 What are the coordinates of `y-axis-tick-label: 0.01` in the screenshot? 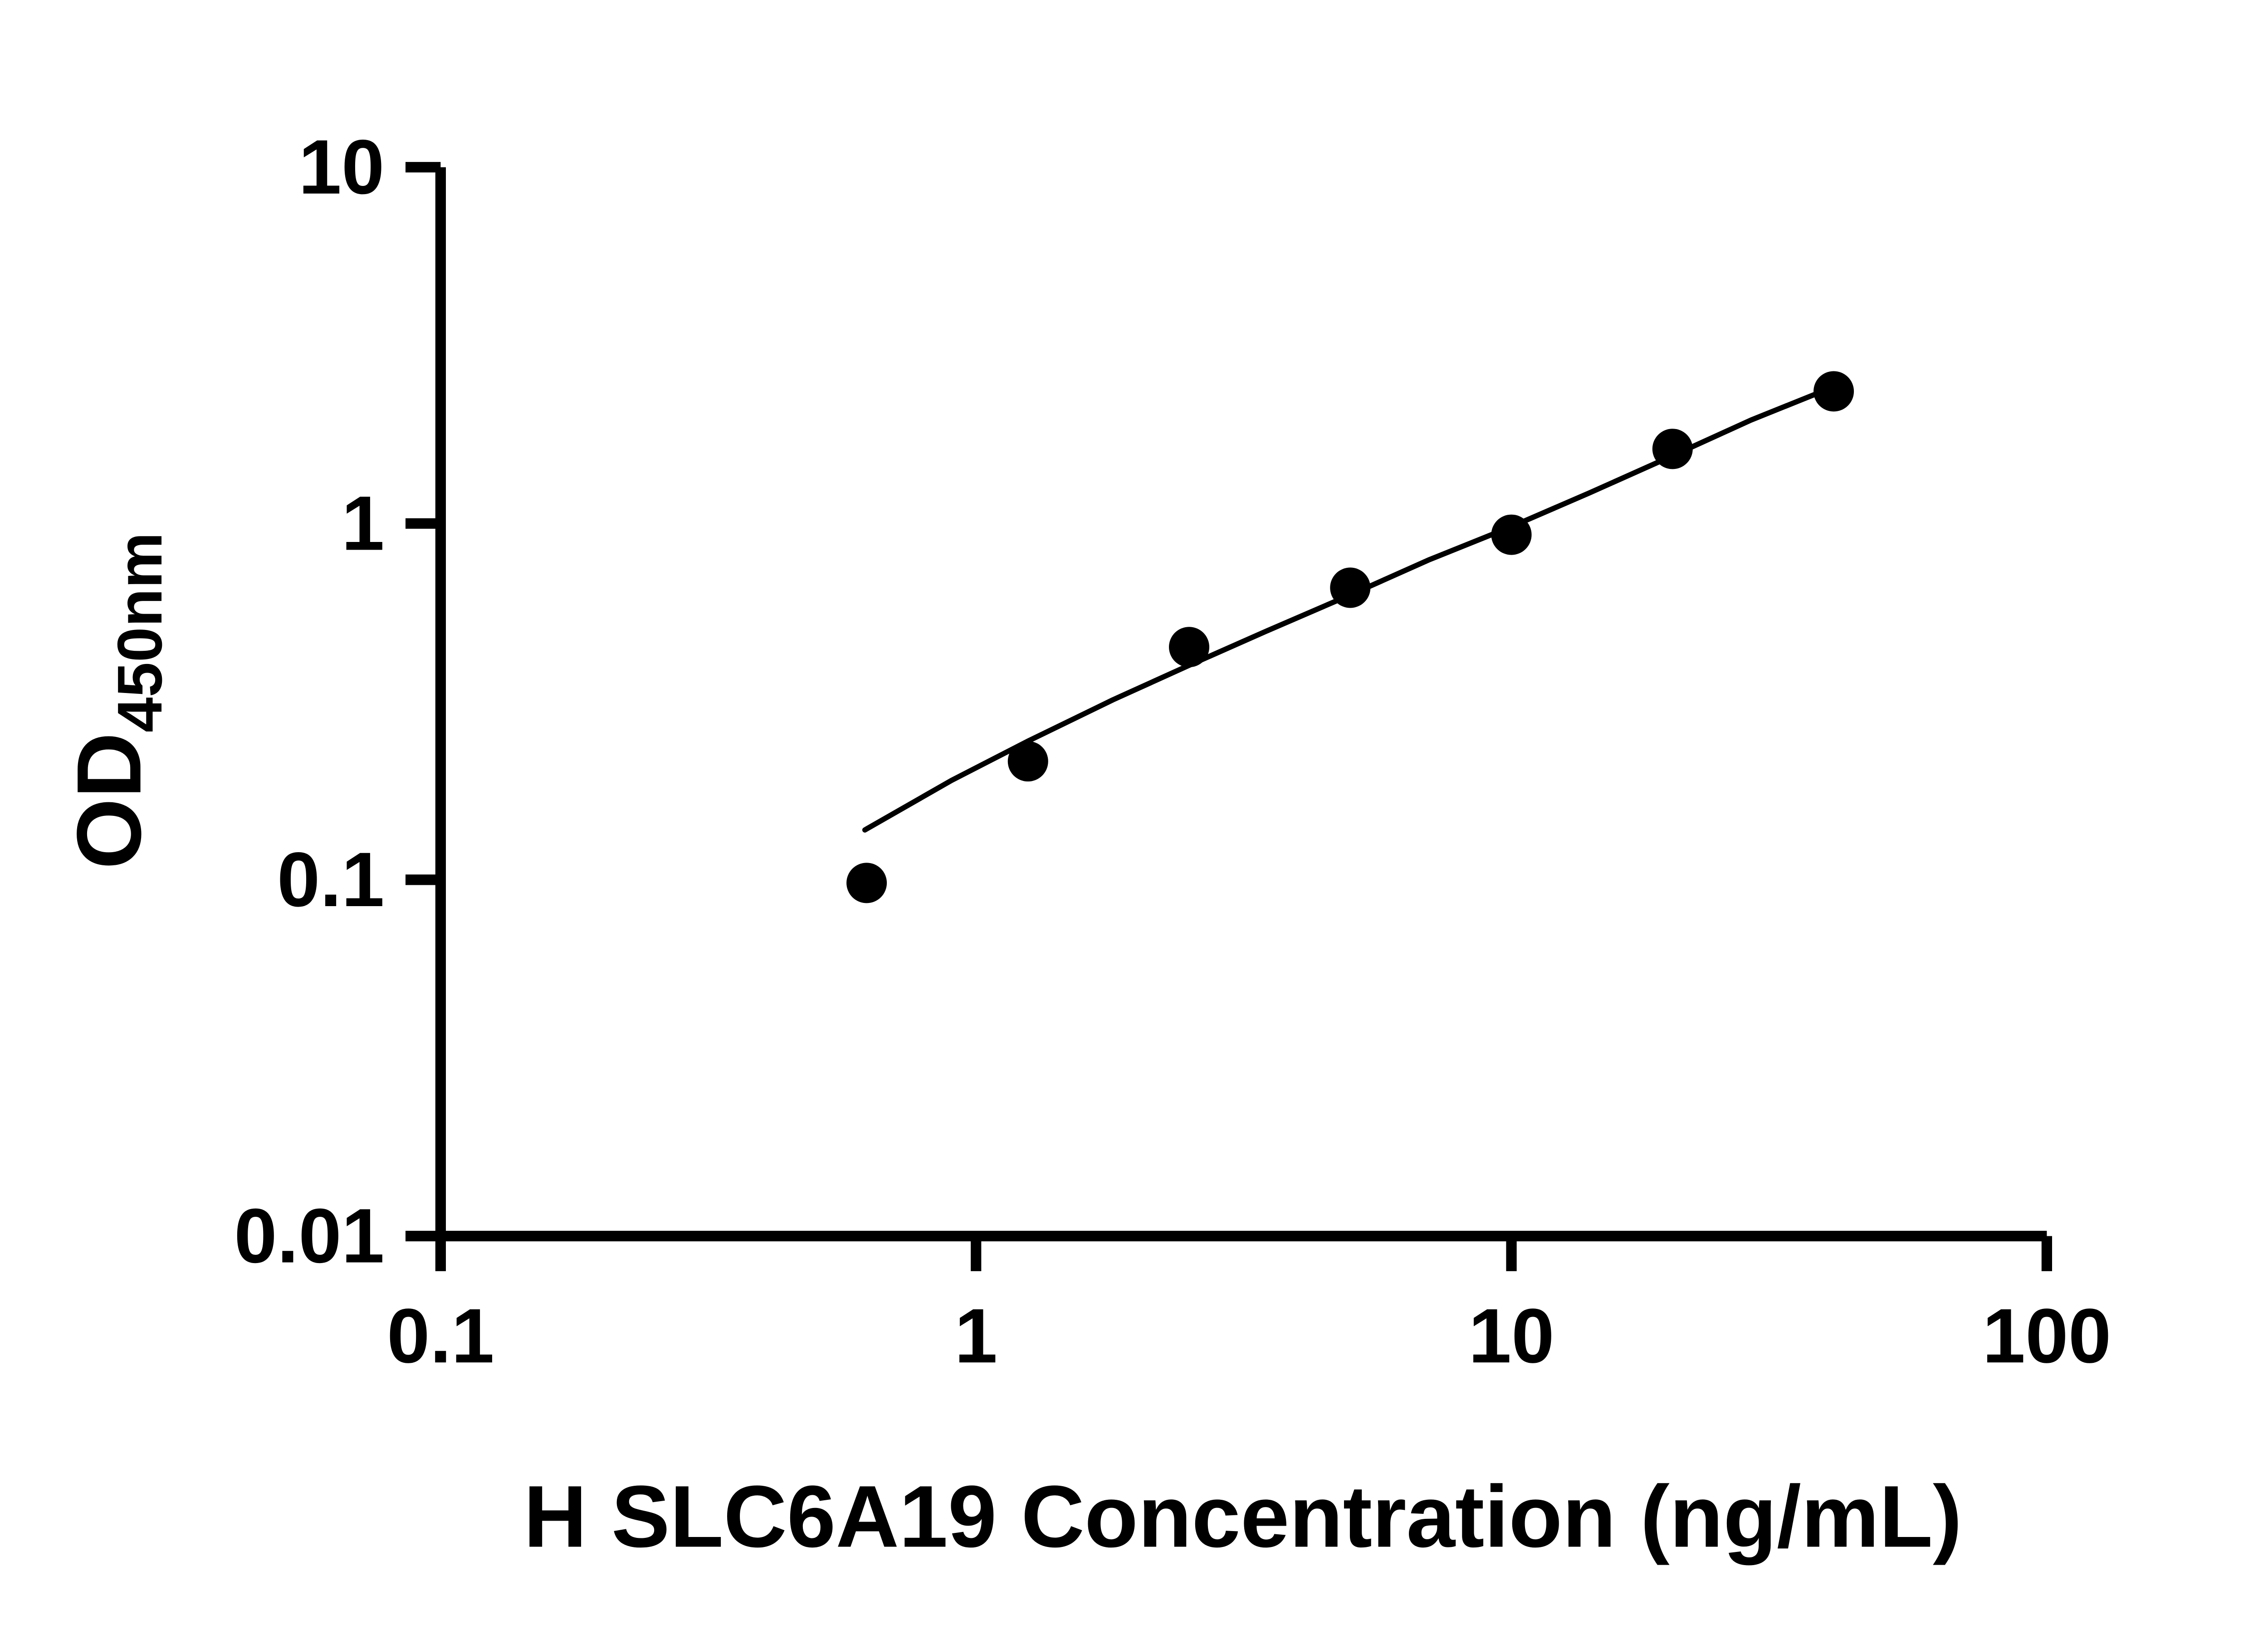 It's located at (309, 1236).